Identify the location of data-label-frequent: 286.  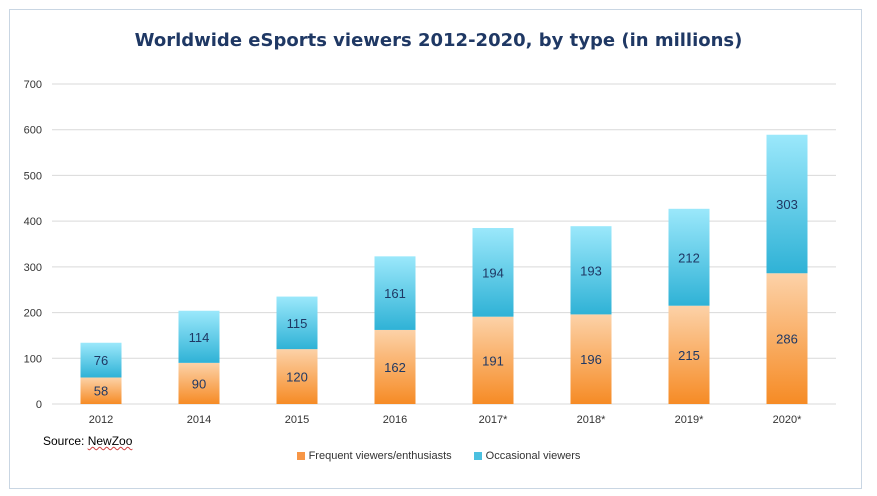
(787, 339).